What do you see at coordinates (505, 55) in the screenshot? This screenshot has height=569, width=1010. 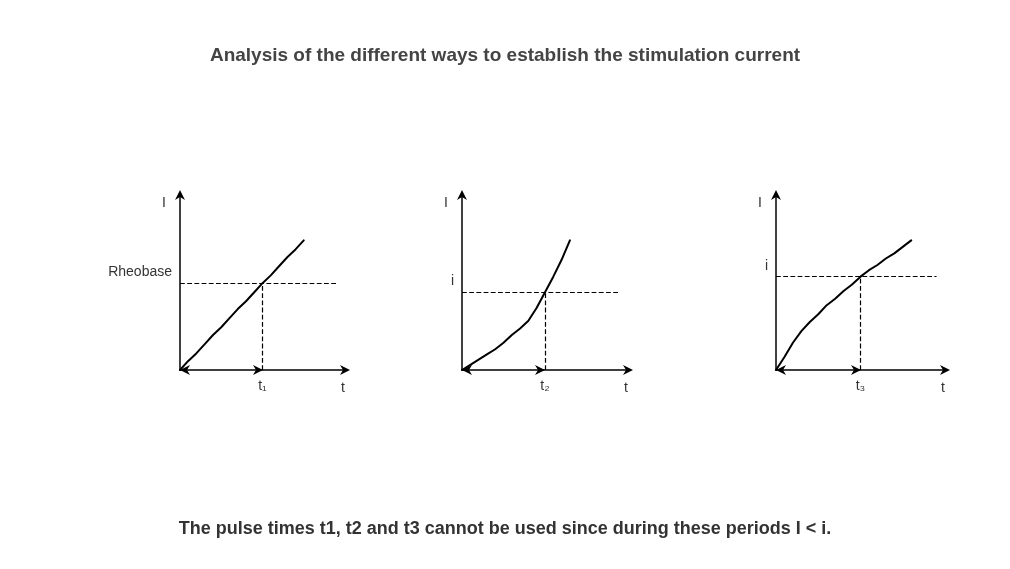 I see `text: Analysis of the different ways to establish the stimulation current` at bounding box center [505, 55].